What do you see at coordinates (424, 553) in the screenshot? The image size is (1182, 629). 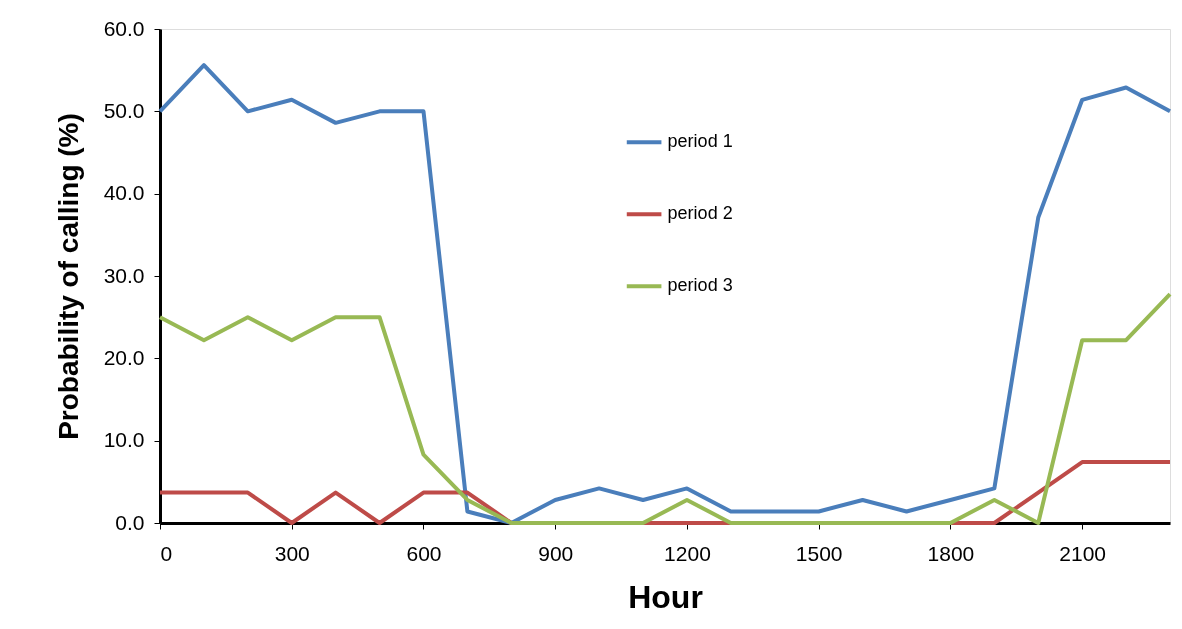 I see `x-tick-label: 600` at bounding box center [424, 553].